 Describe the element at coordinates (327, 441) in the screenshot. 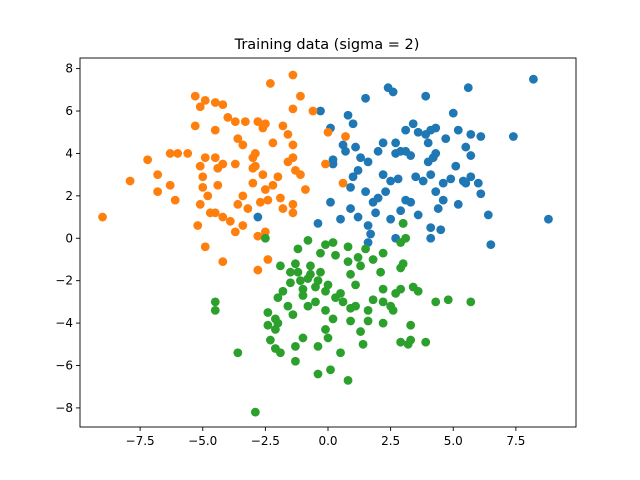

I see `x-tick-label: 0.0` at that location.